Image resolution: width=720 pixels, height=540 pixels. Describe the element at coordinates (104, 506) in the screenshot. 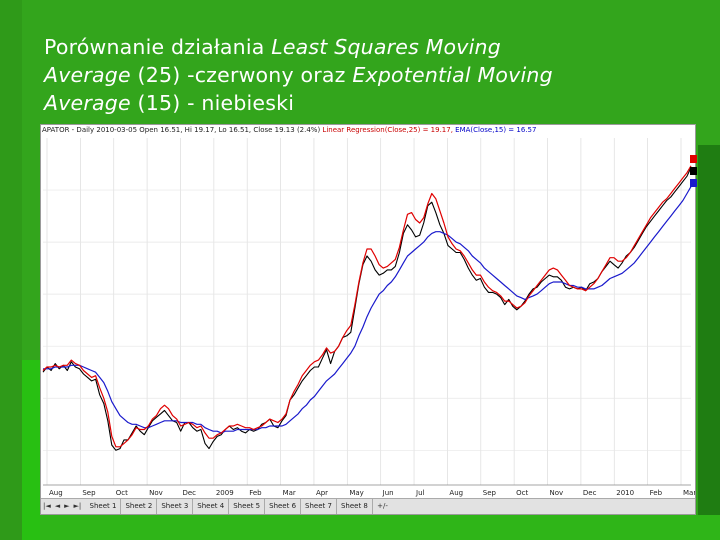

I see `sheet-tab: Sheet 1` at that location.